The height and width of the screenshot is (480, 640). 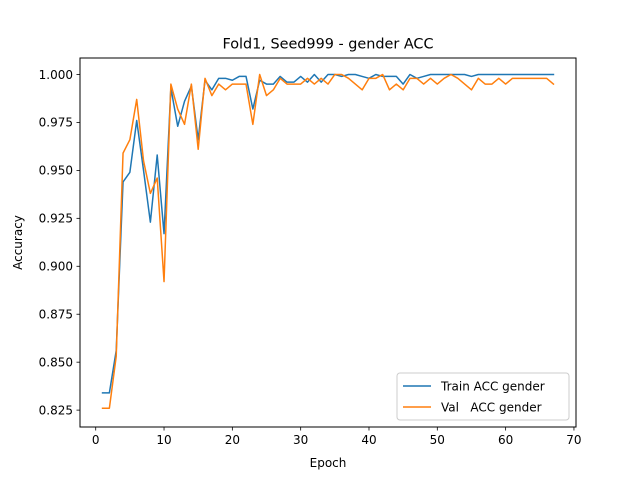 I want to click on y-tick-label: 0.850, so click(x=56, y=362).